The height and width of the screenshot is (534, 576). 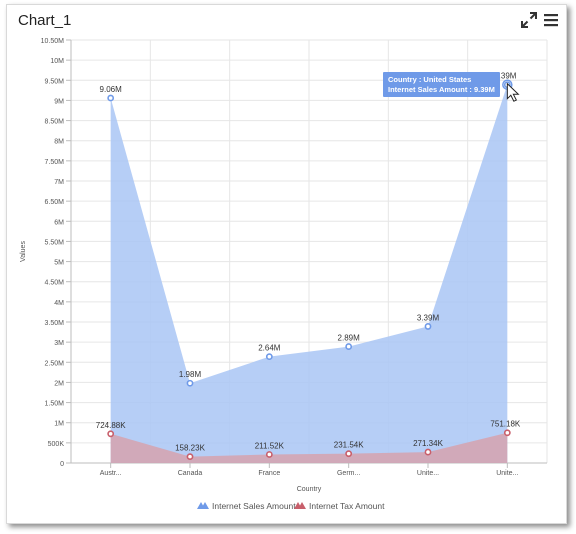 What do you see at coordinates (309, 447) in the screenshot?
I see `series-area-tax` at bounding box center [309, 447].